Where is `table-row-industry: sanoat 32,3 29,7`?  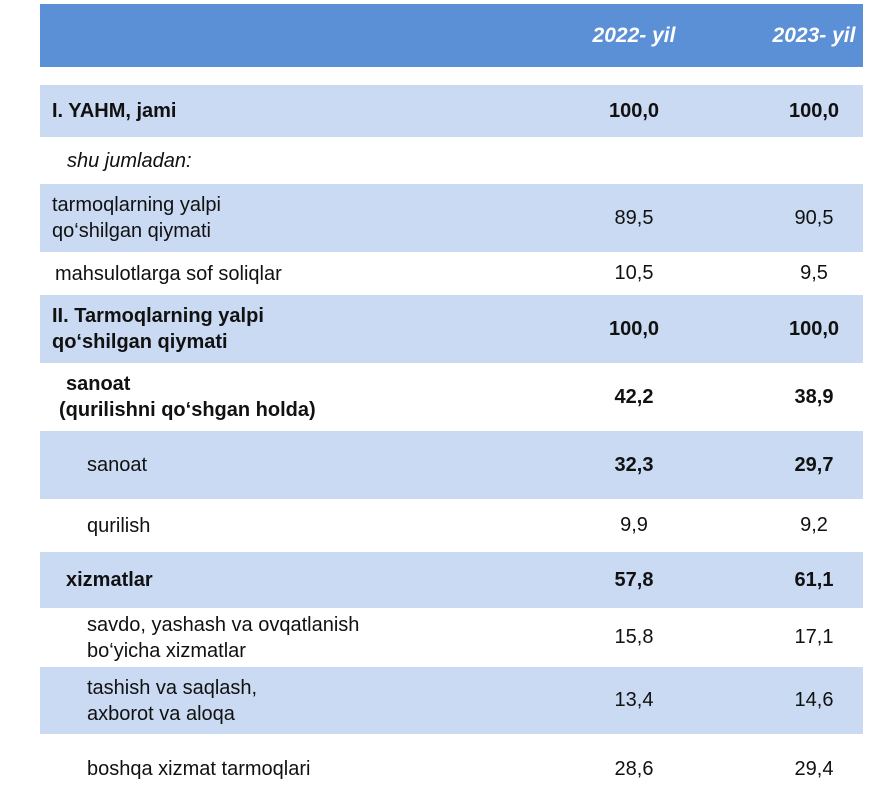
table-row-industry: sanoat 32,3 29,7 is located at coordinates (451, 465).